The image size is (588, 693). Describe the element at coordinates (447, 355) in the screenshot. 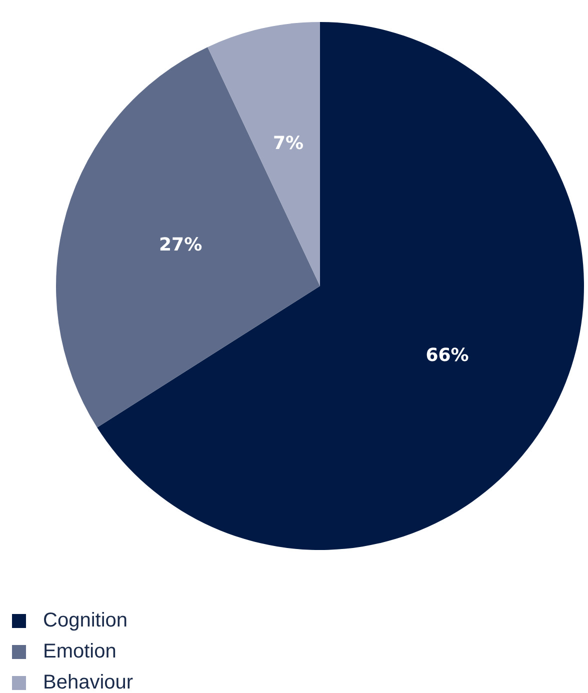

I see `data-label: 66%` at that location.